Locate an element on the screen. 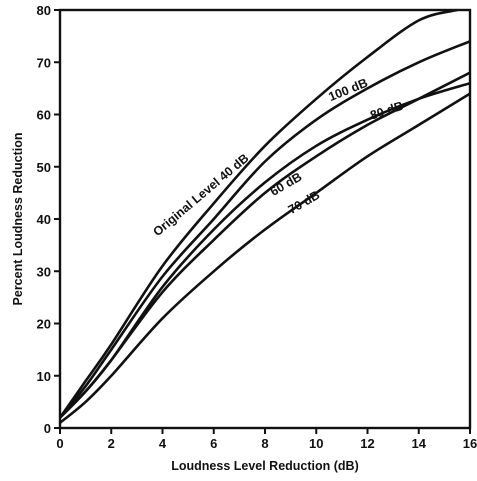 The height and width of the screenshot is (481, 477). y-tick-label: 30 is located at coordinates (44, 271).